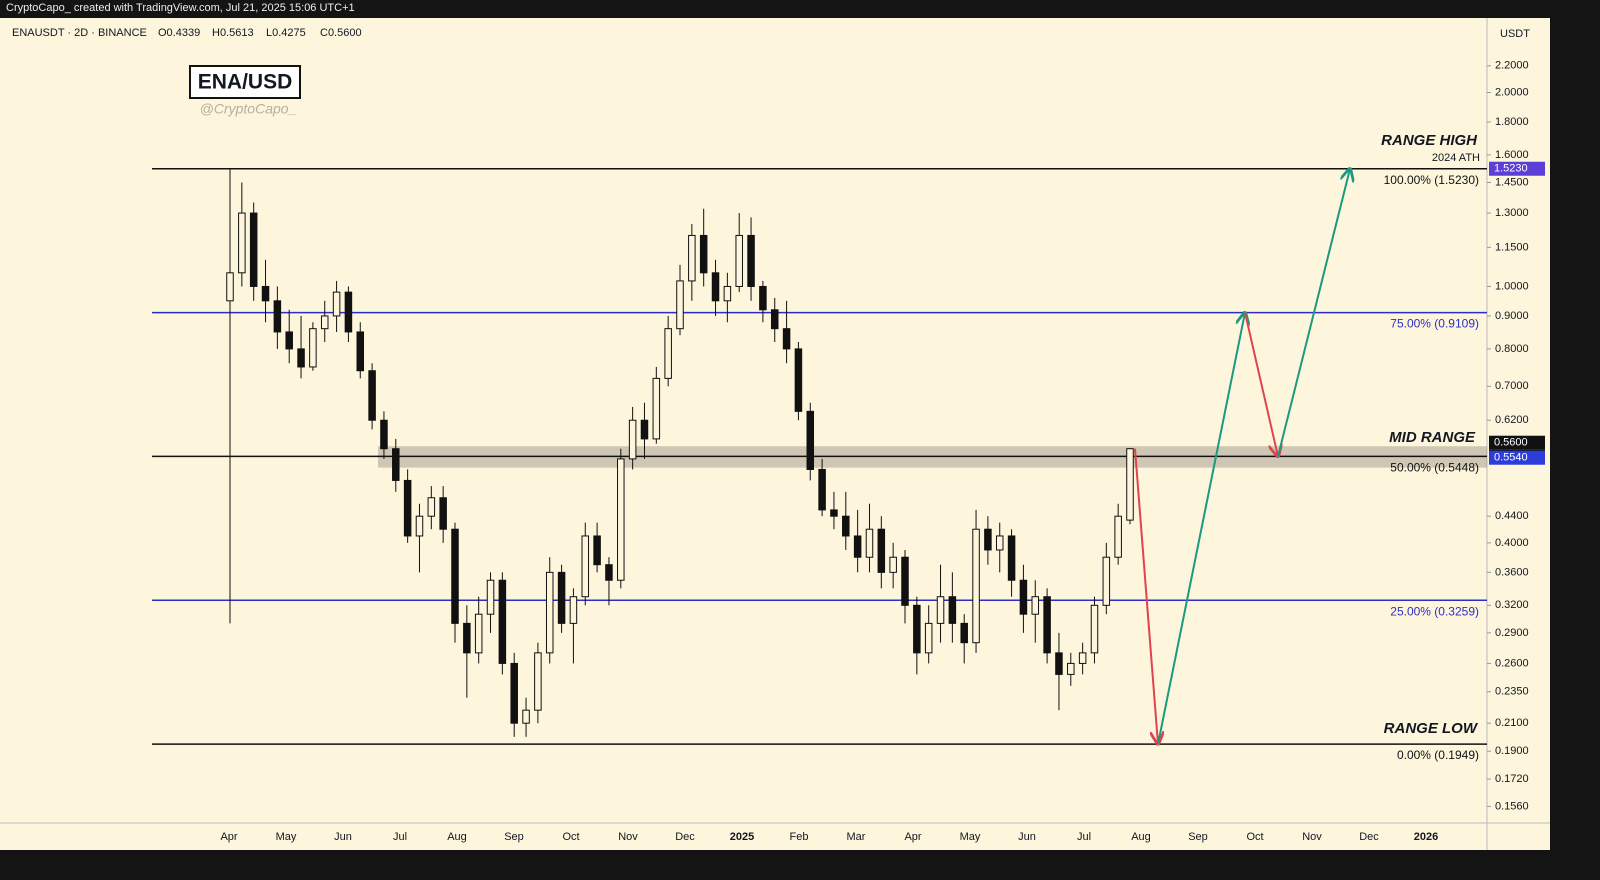 This screenshot has height=880, width=1600. I want to click on ohlc-label: L0.4275, so click(286, 33).